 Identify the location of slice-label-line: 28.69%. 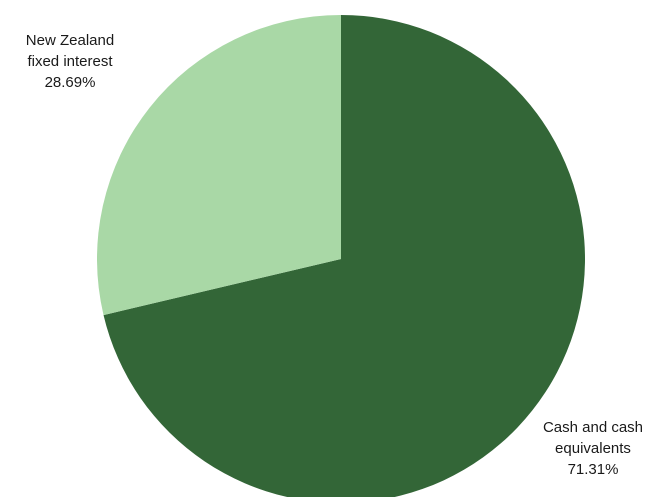
(70, 82).